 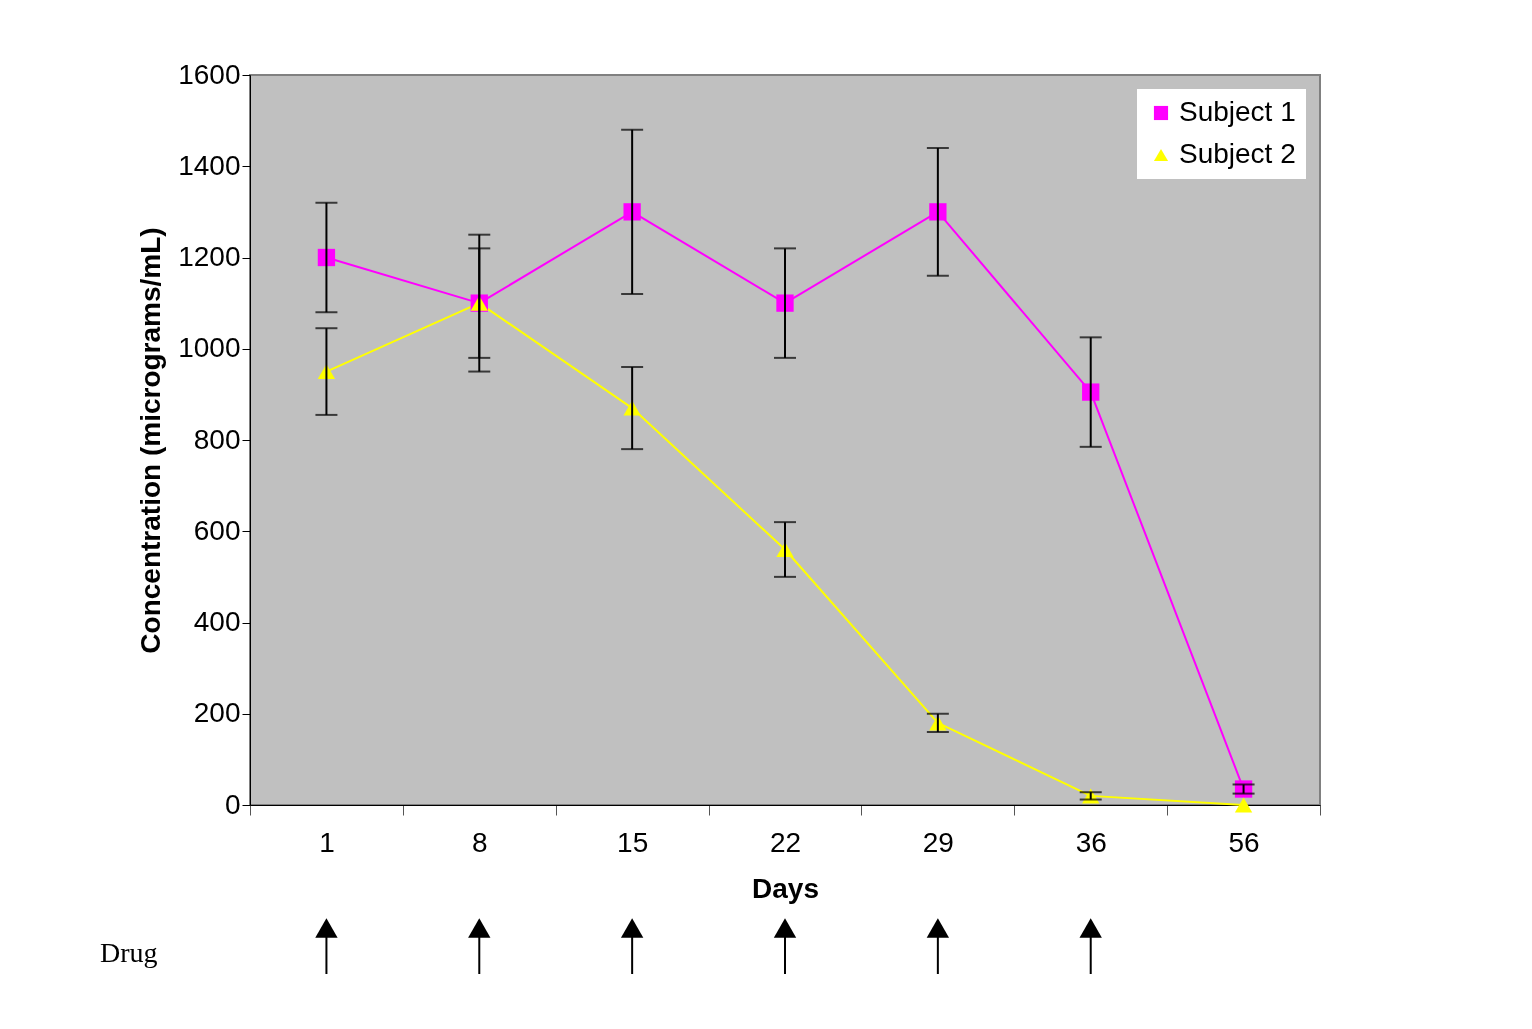 What do you see at coordinates (217, 713) in the screenshot?
I see `y-tick-label: 200` at bounding box center [217, 713].